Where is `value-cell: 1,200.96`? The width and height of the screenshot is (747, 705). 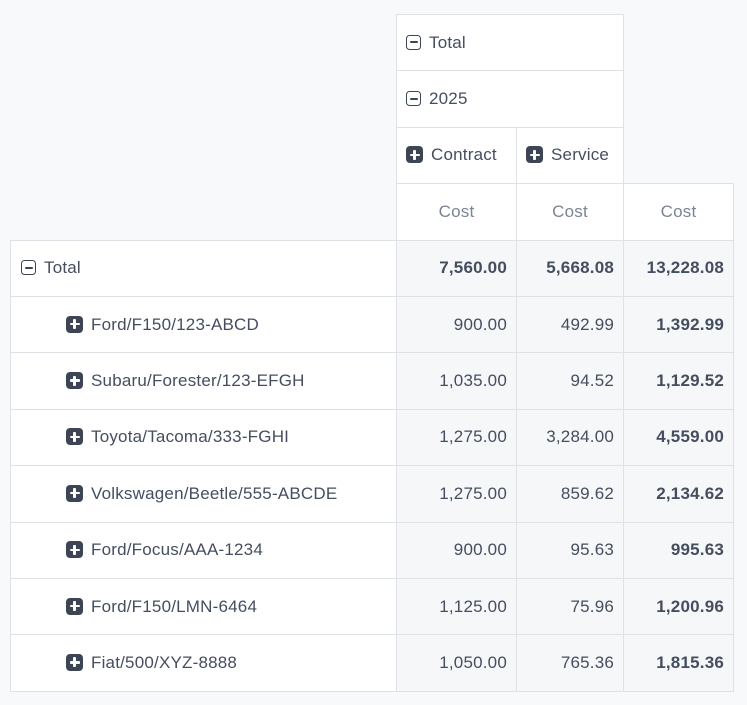 value-cell: 1,200.96 is located at coordinates (679, 606).